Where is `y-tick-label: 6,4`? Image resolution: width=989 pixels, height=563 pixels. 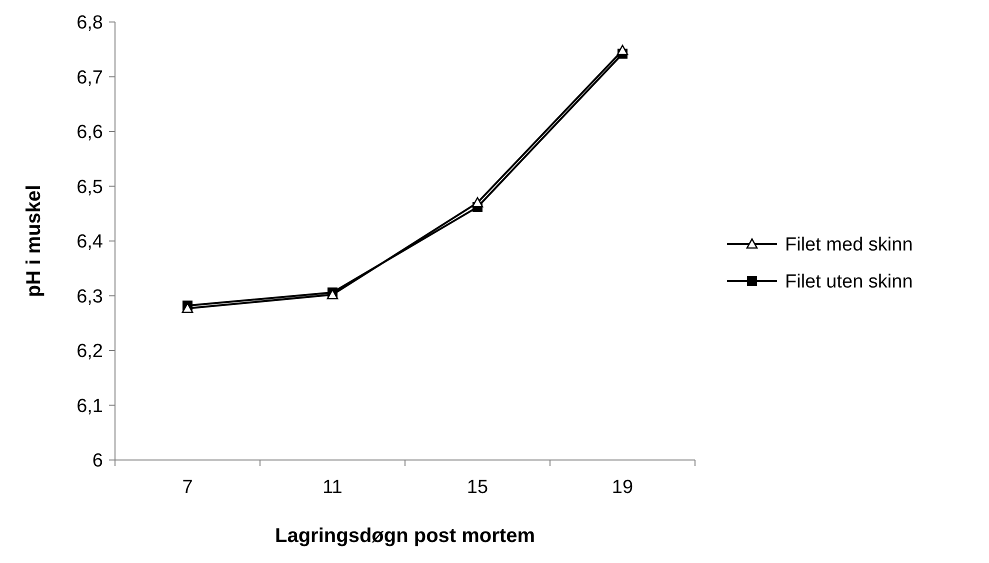 y-tick-label: 6,4 is located at coordinates (90, 242).